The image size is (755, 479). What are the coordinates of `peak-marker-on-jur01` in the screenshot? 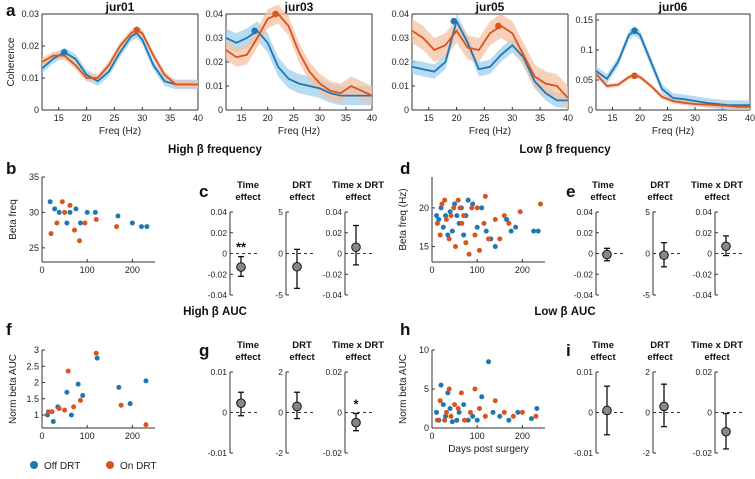 It's located at (137, 30).